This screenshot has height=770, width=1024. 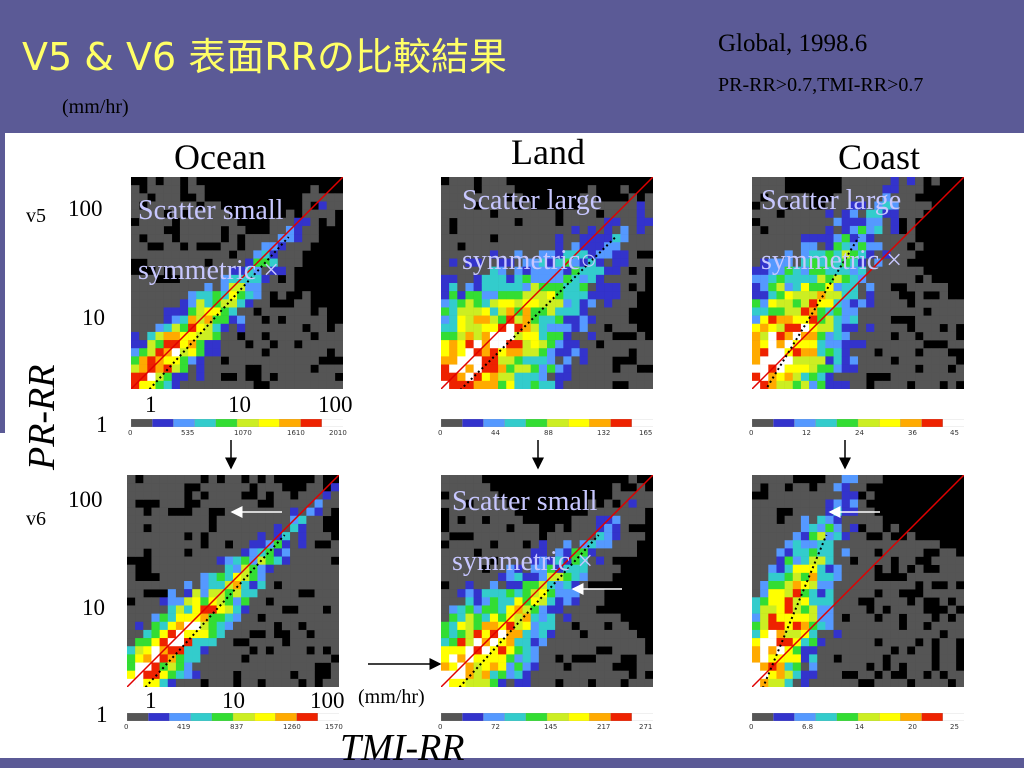 What do you see at coordinates (646, 727) in the screenshot?
I see `colorbar-tick-label: 271` at bounding box center [646, 727].